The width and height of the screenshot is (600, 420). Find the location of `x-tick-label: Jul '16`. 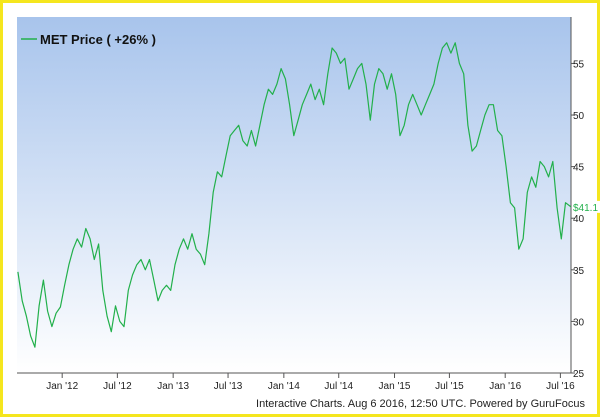

x-tick-label: Jul '16 is located at coordinates (560, 386).